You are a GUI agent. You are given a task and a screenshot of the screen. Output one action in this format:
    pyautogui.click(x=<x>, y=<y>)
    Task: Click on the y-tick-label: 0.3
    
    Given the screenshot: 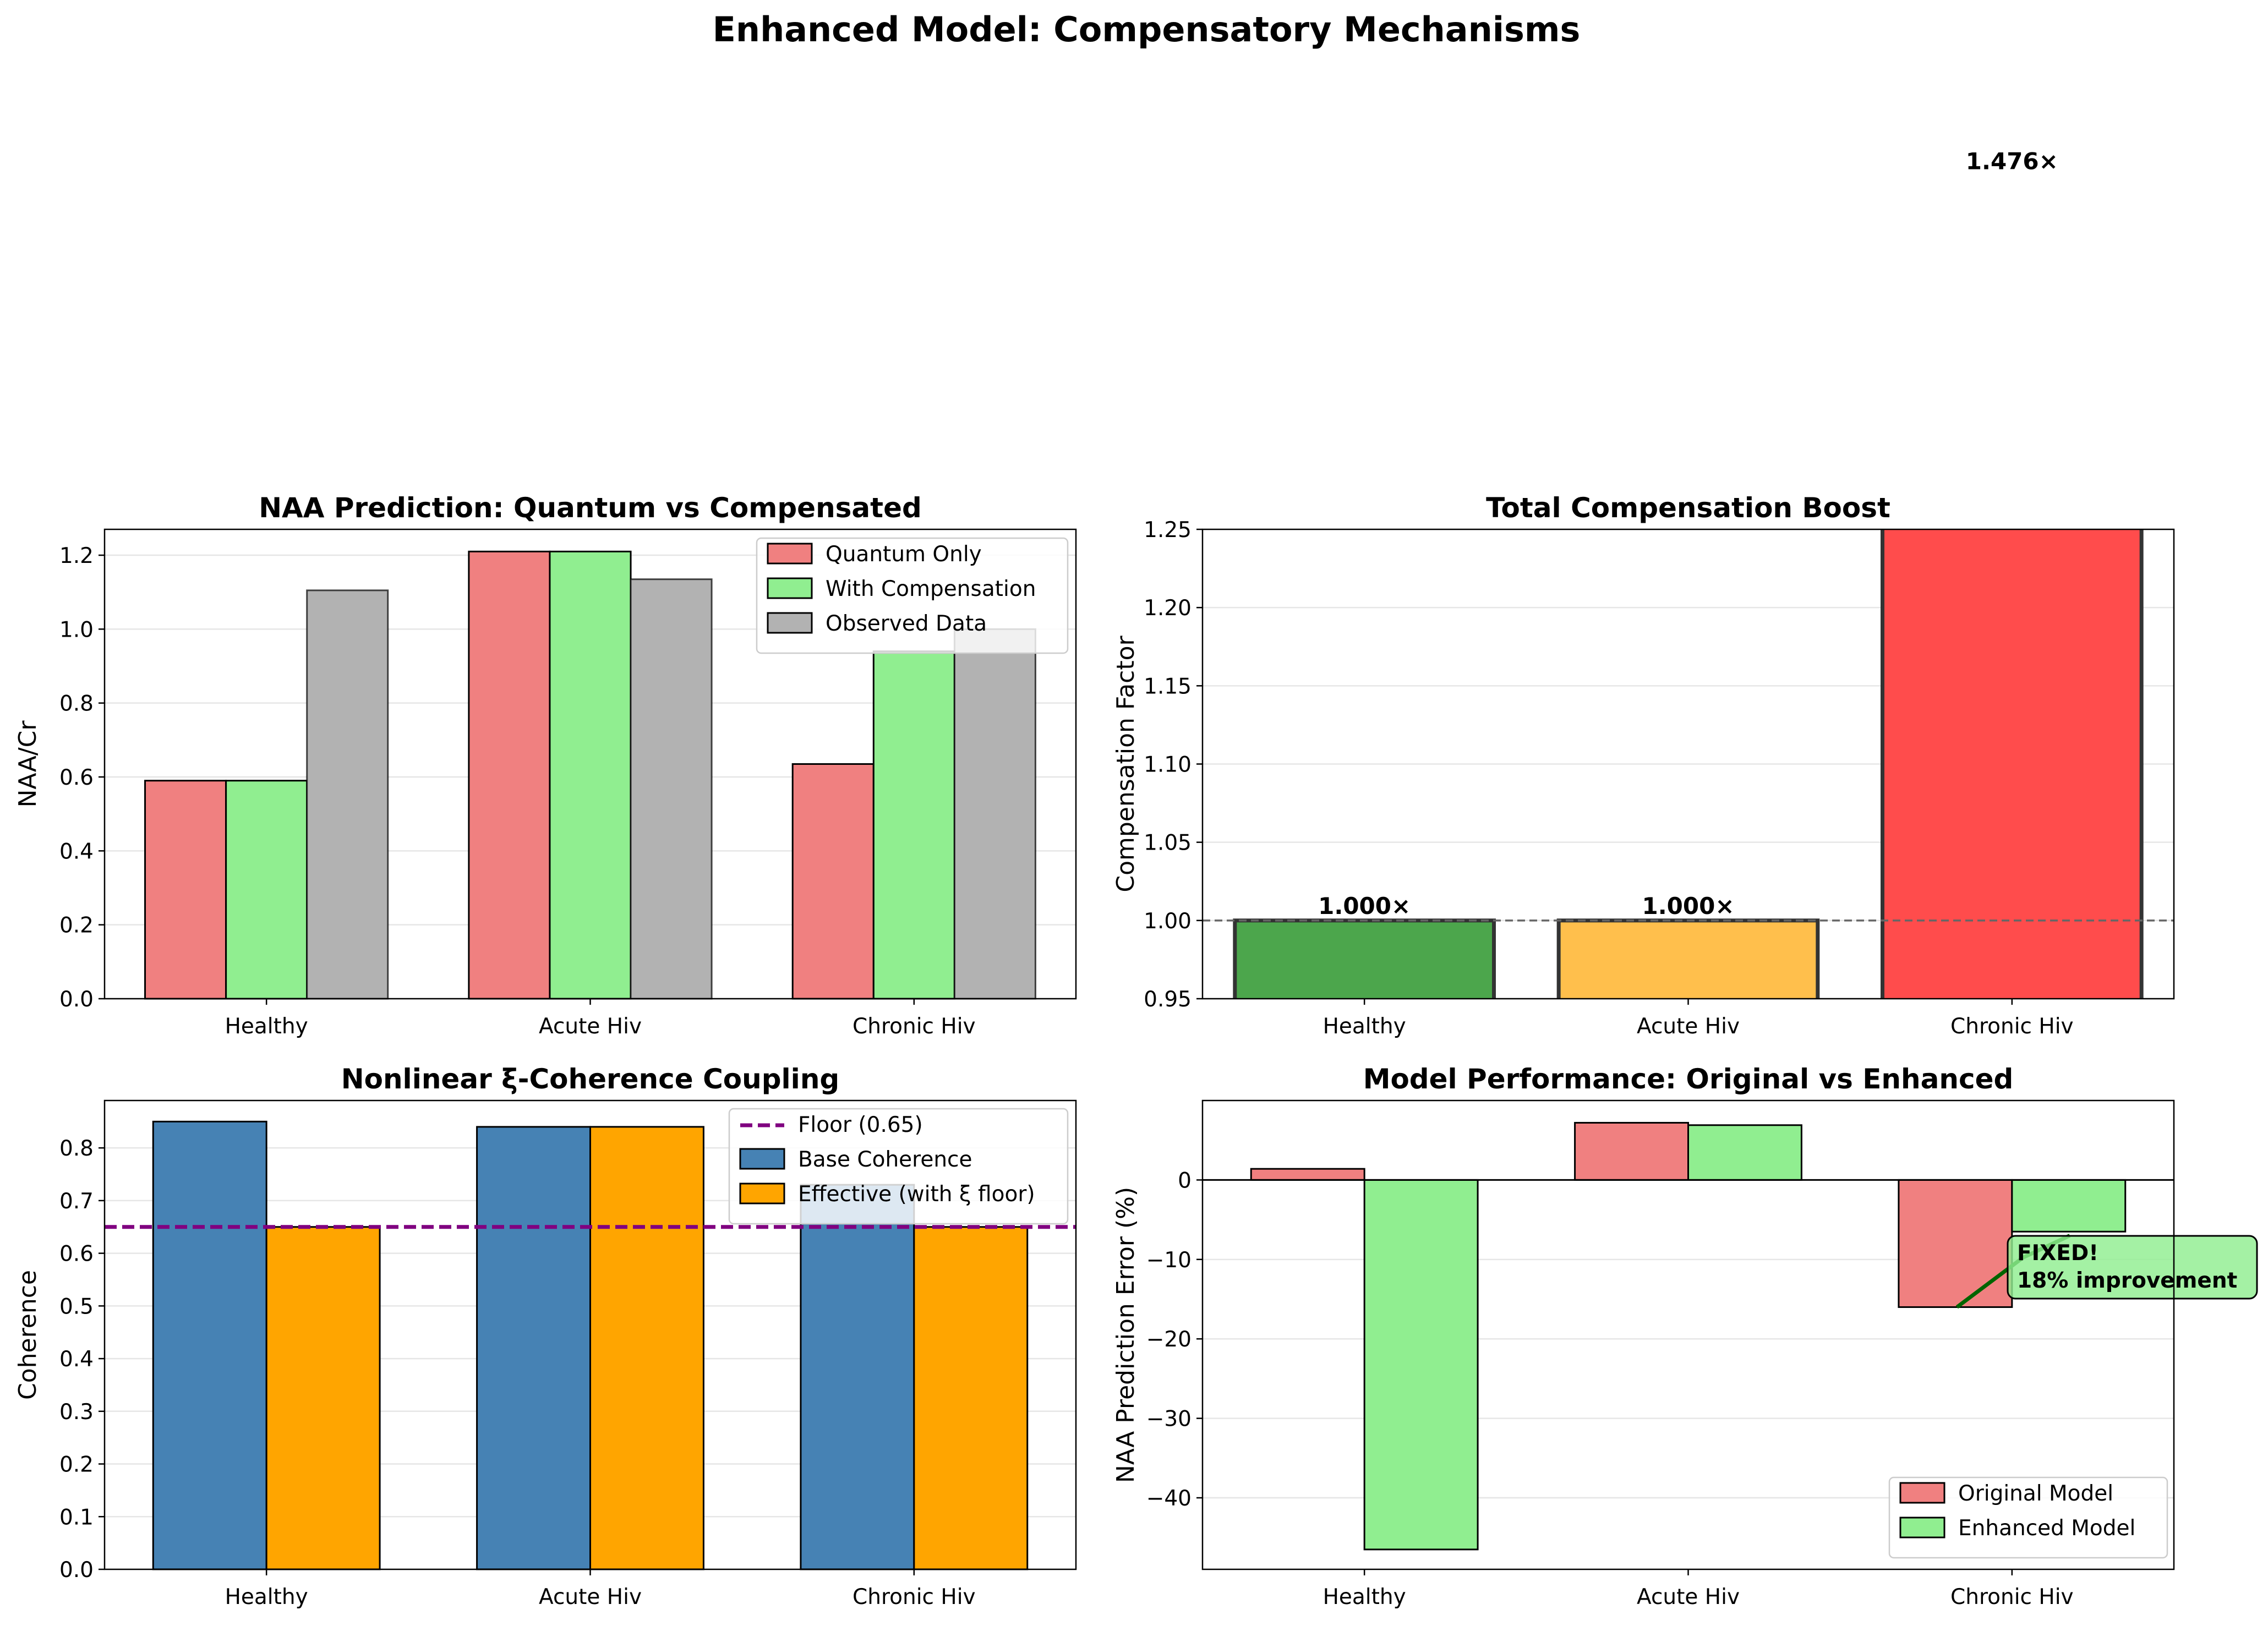 What is the action you would take?
    pyautogui.click(x=76, y=1412)
    